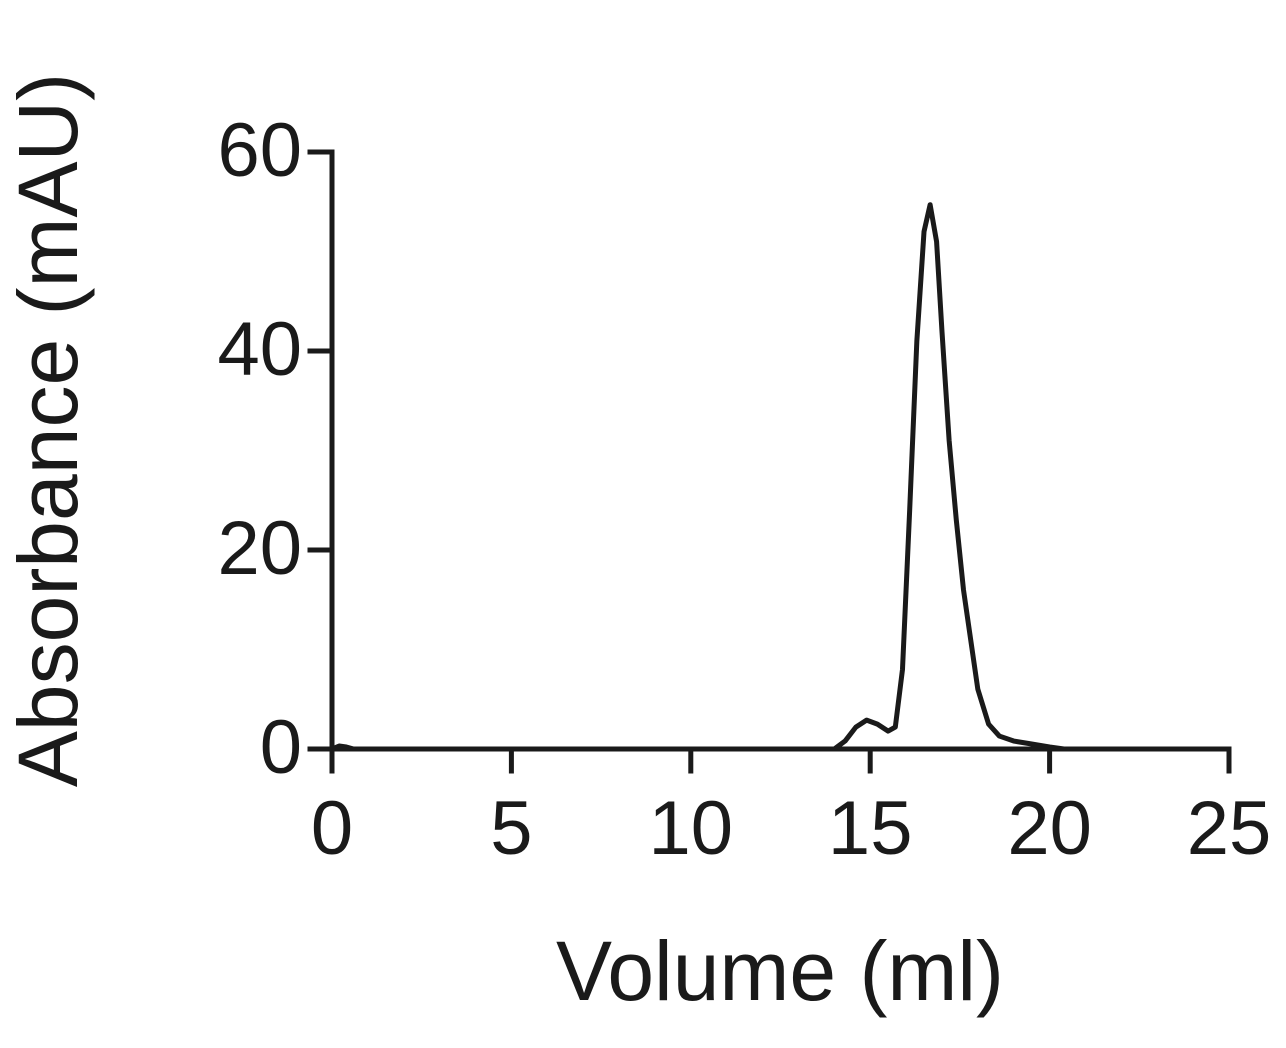 The height and width of the screenshot is (1048, 1286). Describe the element at coordinates (691, 828) in the screenshot. I see `x-tick-label: 10` at that location.